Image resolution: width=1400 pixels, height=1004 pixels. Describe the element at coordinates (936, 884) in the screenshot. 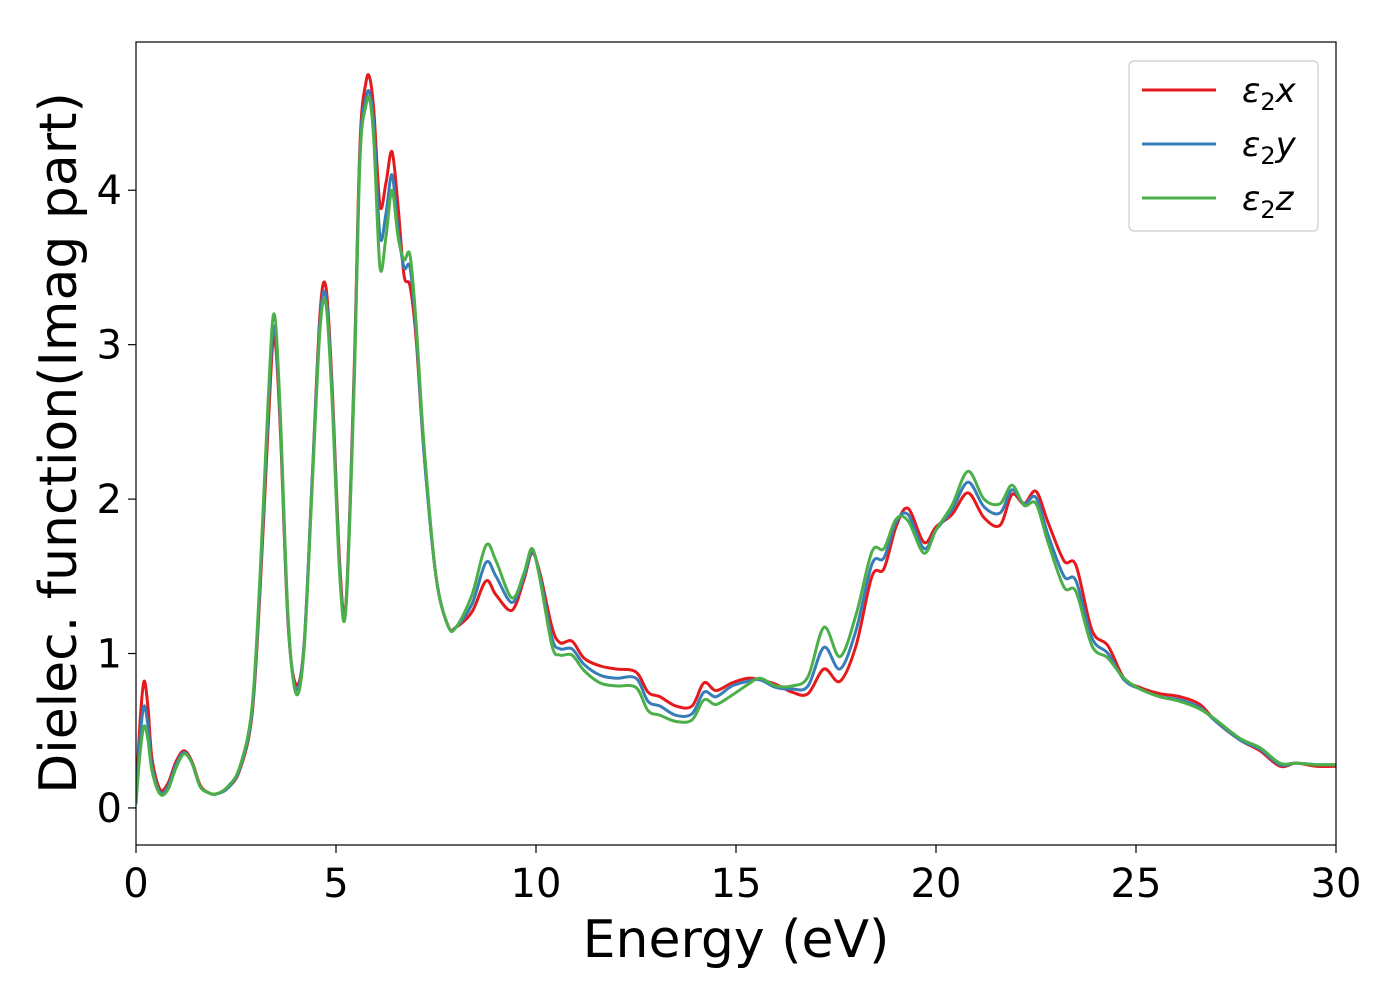

I see `x-tick-label: 20` at that location.